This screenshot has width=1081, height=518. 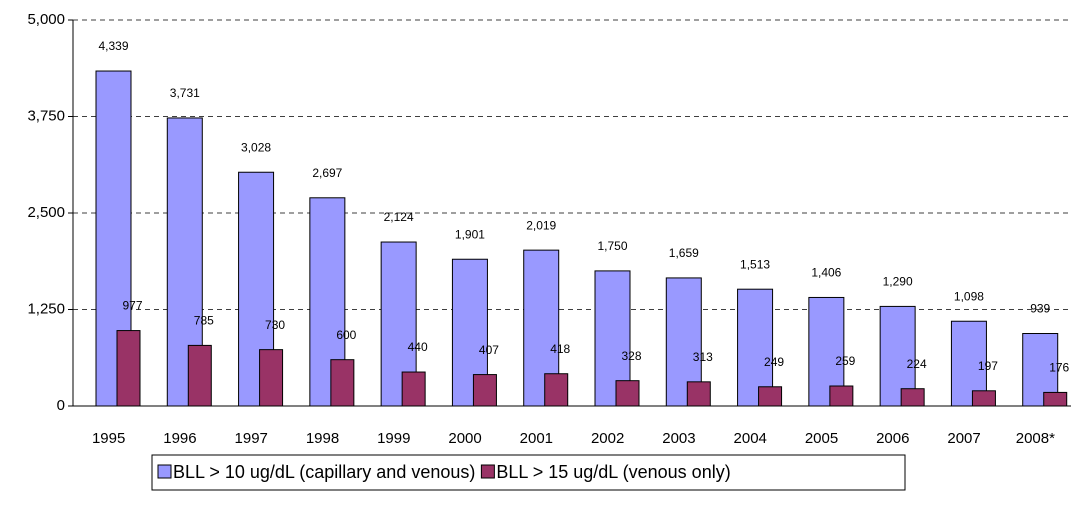 I want to click on x-tick-label: 2002, so click(x=607, y=438).